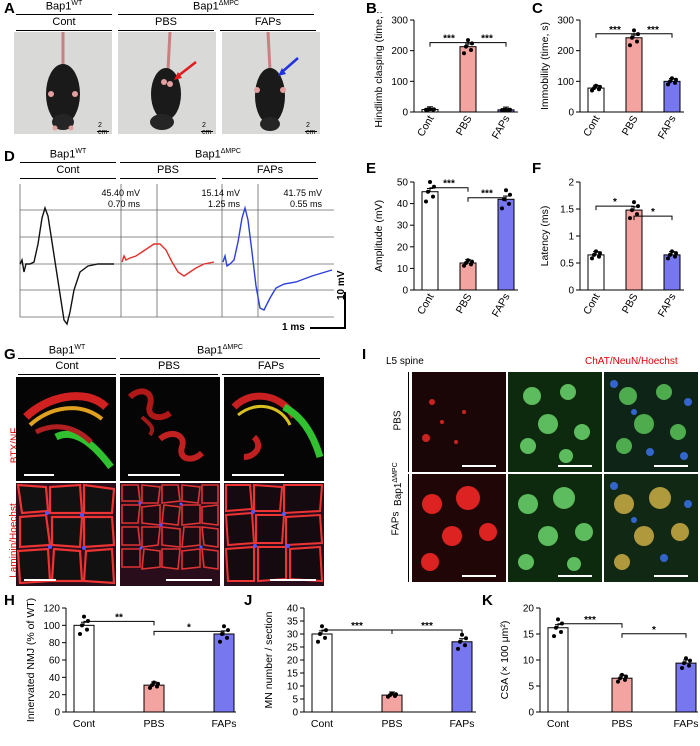 This screenshot has width=700, height=746. What do you see at coordinates (168, 178) in the screenshot?
I see `d-group-pbs-underline` at bounding box center [168, 178].